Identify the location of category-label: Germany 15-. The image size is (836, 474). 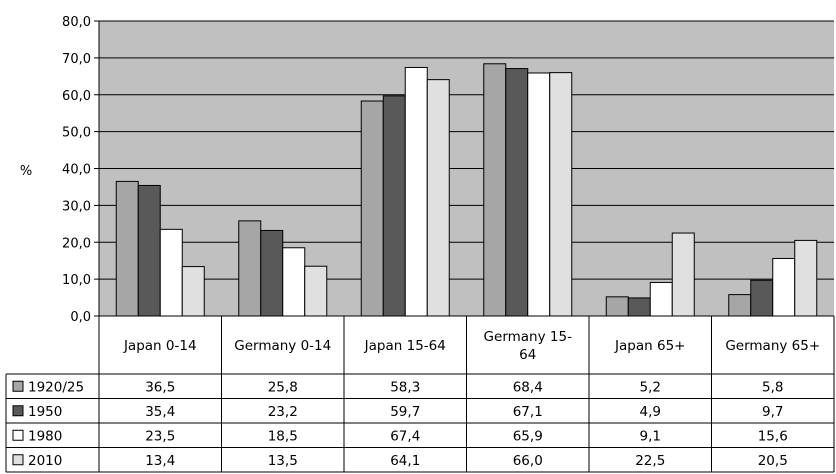
(528, 337).